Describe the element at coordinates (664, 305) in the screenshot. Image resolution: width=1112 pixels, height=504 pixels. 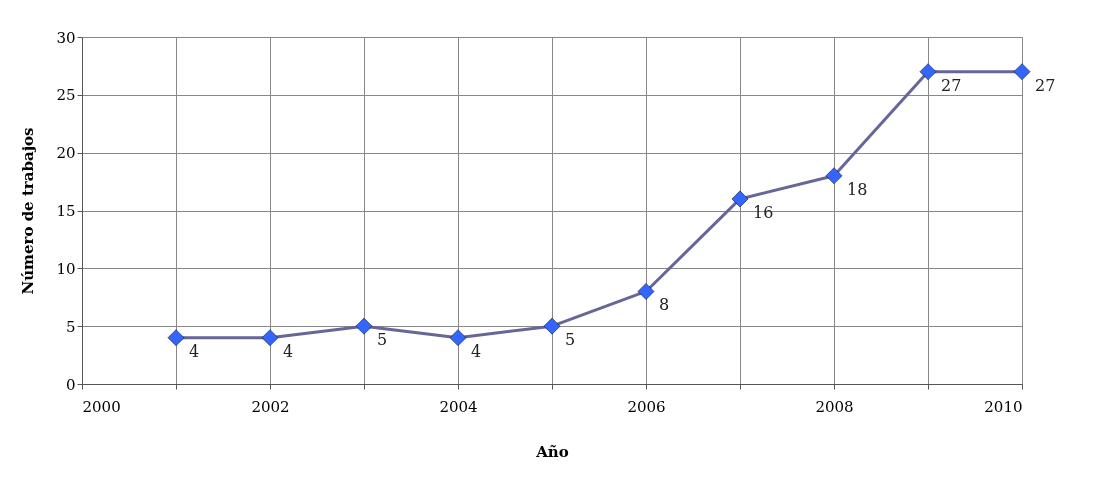
I see `data-label: 8` at that location.